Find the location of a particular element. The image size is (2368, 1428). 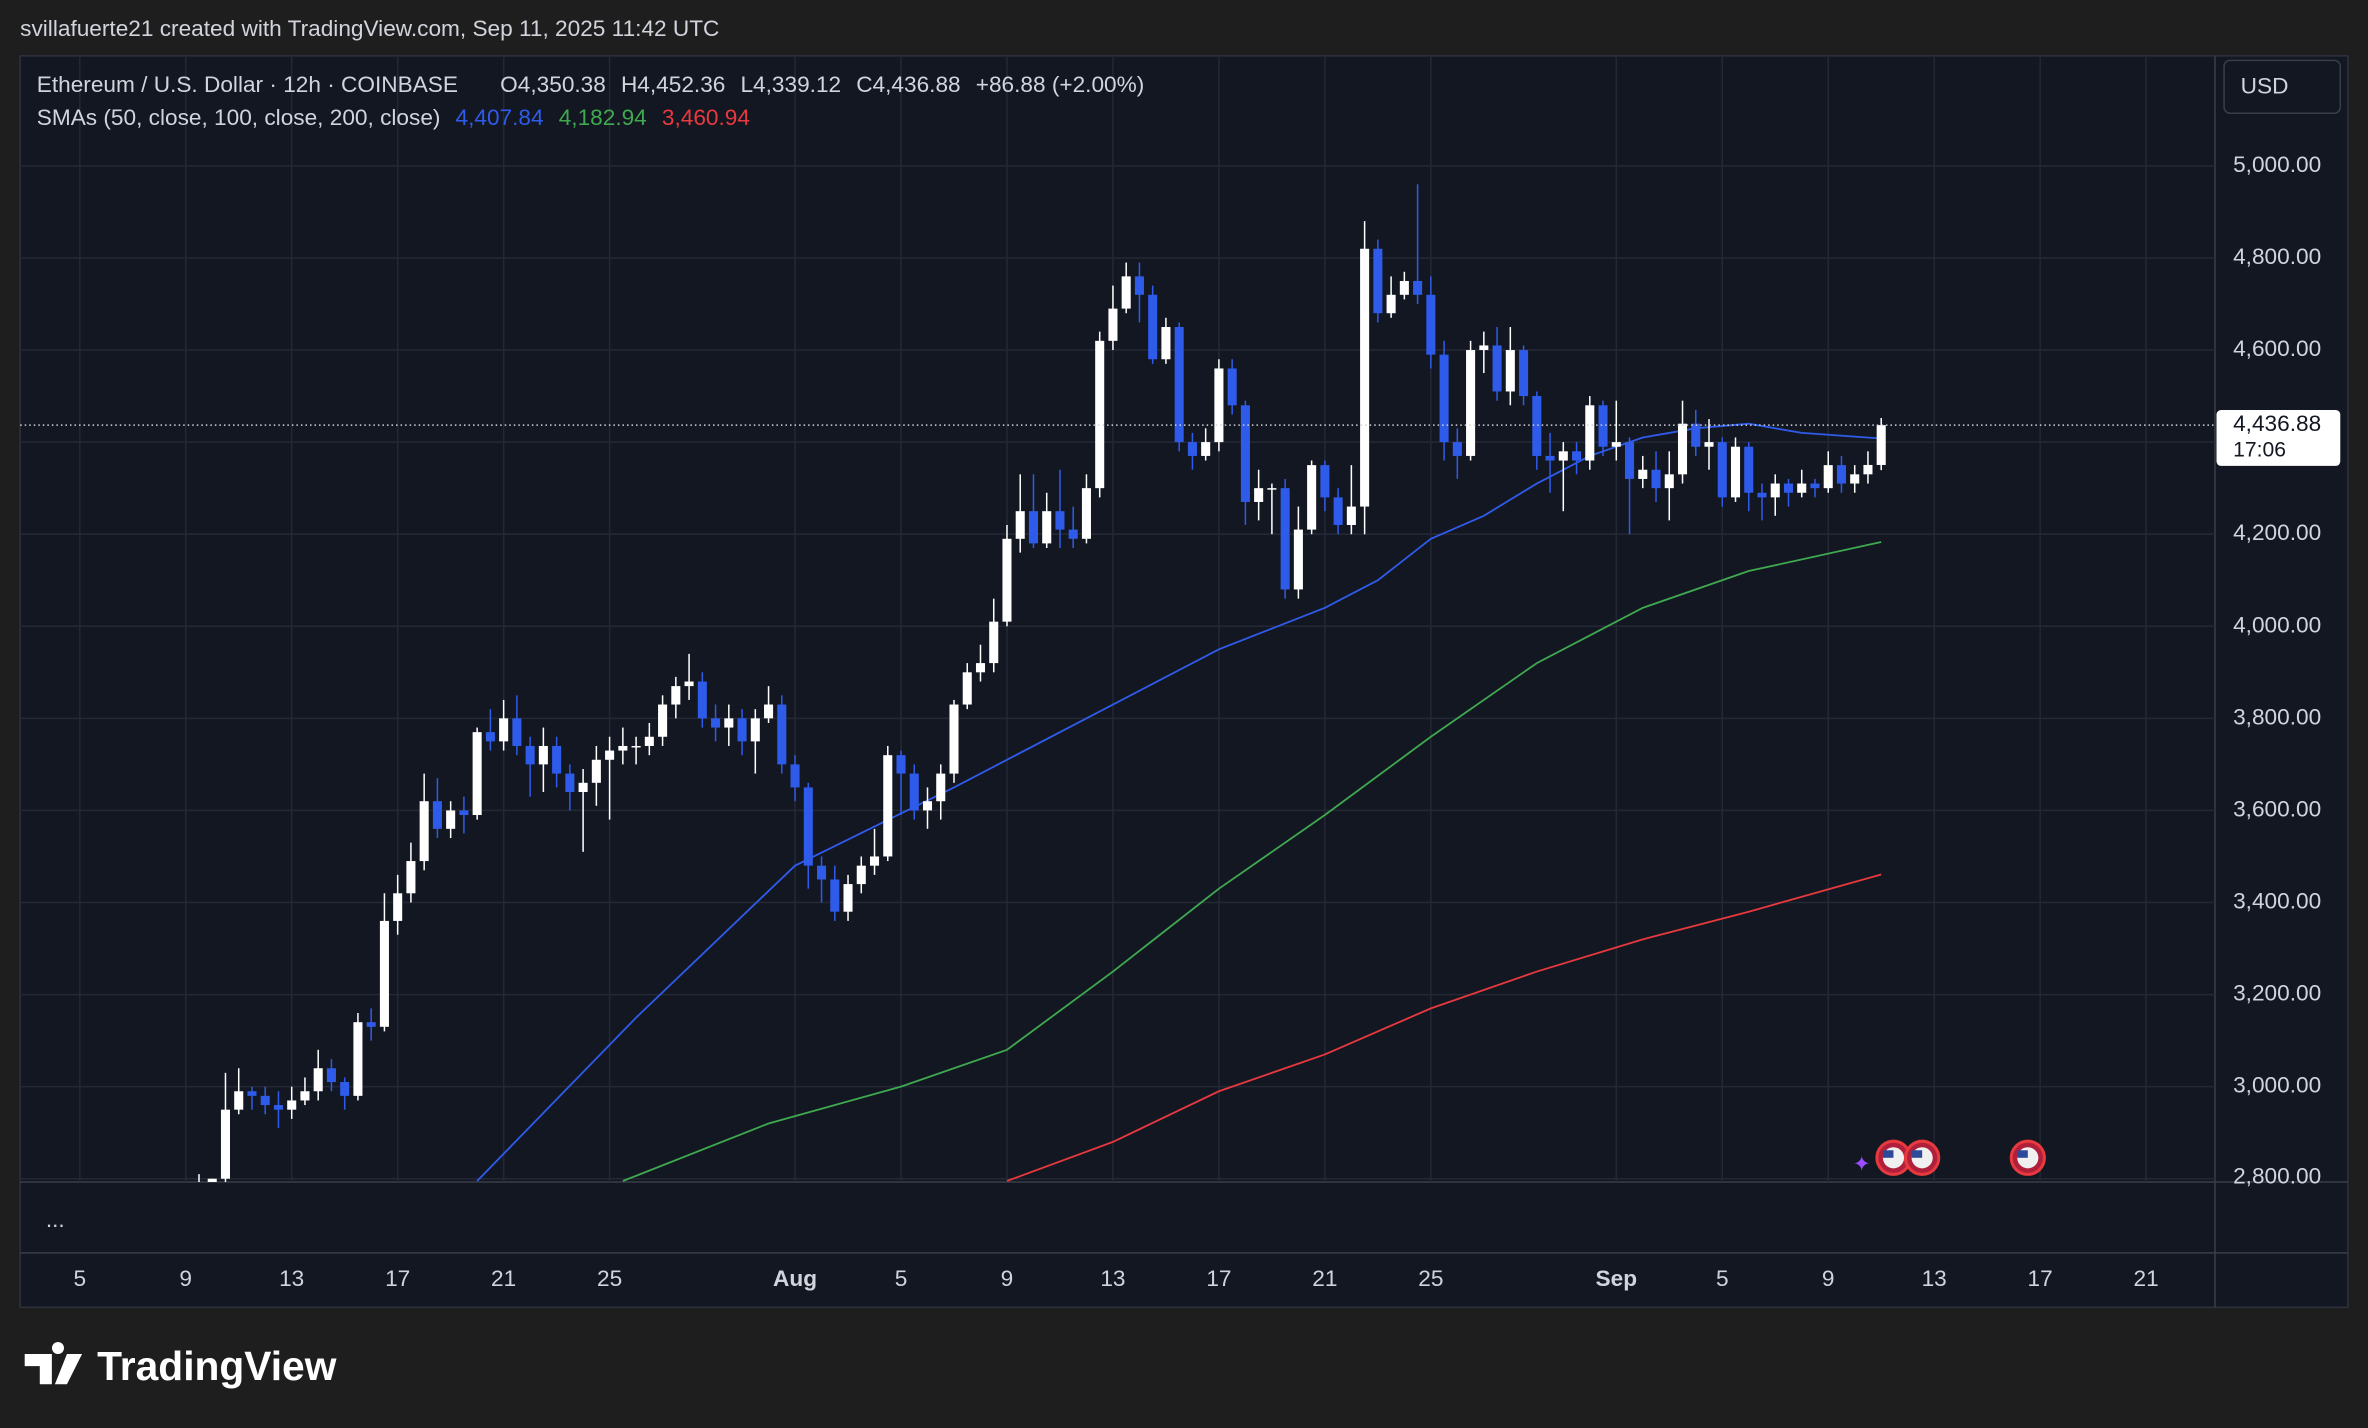

x-tick-label: 9 is located at coordinates (1828, 1278).